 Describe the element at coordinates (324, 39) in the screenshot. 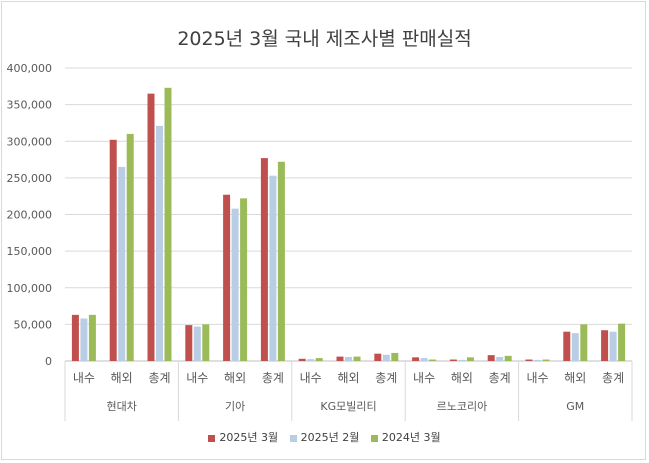

I see `chart-title: 2025년 3월 국내 제조사별 판매실적` at that location.